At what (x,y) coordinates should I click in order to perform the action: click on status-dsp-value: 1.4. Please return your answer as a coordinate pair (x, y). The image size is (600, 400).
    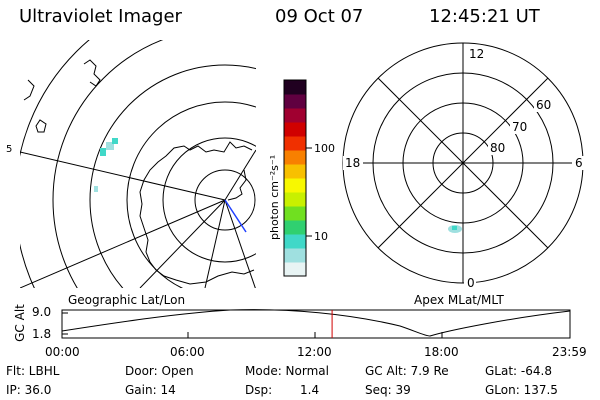
    Looking at the image, I should click on (310, 390).